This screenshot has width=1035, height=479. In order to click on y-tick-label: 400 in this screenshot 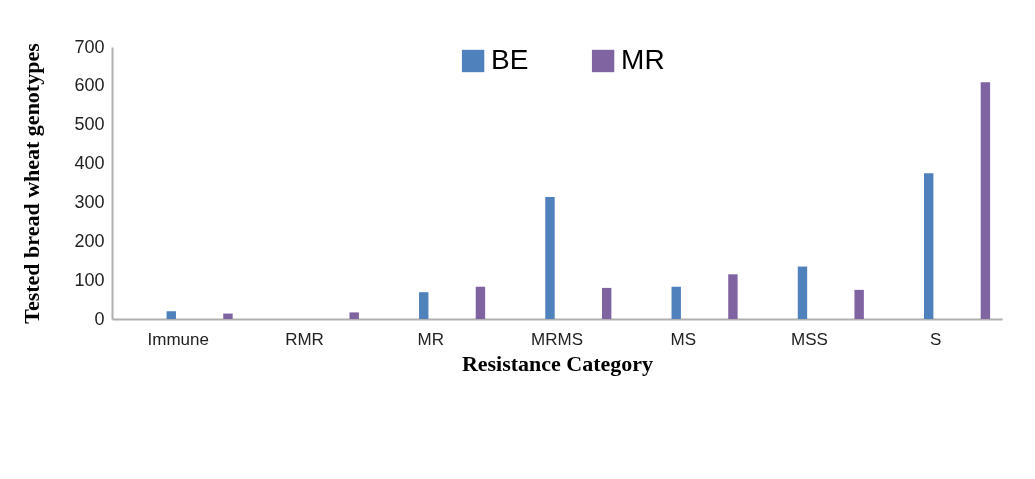, I will do `click(89, 163)`.